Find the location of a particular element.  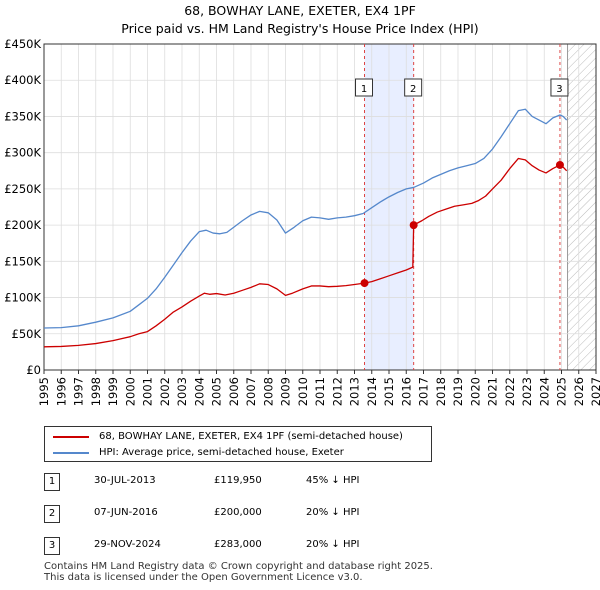

x-tick-label: 2014 is located at coordinates (372, 391).